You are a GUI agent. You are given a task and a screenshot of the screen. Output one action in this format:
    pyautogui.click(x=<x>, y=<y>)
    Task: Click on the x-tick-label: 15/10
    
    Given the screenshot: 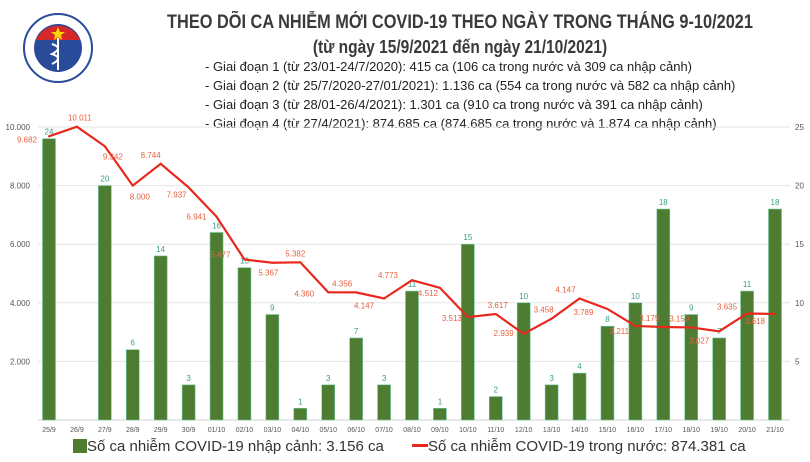 What is the action you would take?
    pyautogui.click(x=608, y=430)
    